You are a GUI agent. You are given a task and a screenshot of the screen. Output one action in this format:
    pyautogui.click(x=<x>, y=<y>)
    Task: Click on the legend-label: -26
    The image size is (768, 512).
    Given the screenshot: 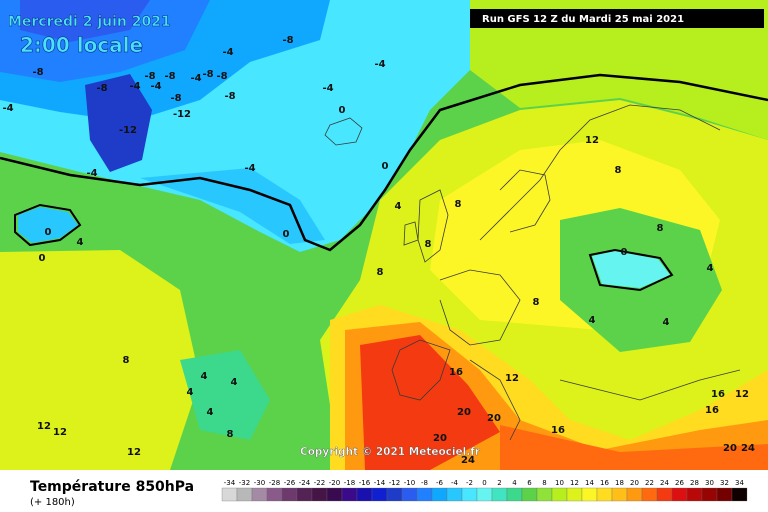 What is the action you would take?
    pyautogui.click(x=290, y=483)
    